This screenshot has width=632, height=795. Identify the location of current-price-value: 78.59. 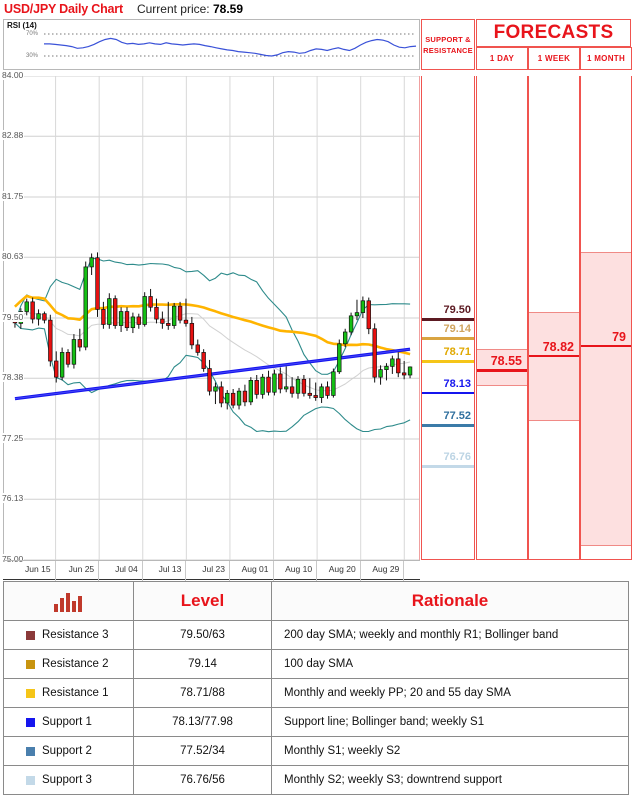
(228, 9).